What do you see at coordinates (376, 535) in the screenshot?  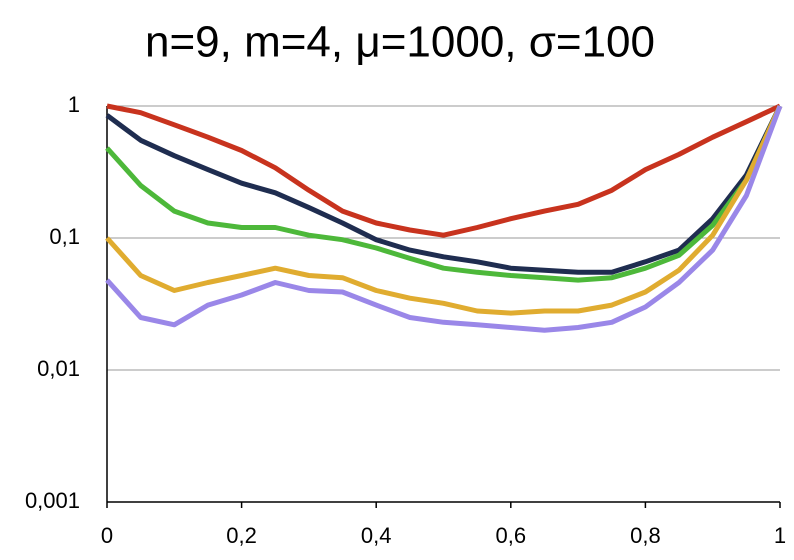 I see `x-tick-label: 0,4` at bounding box center [376, 535].